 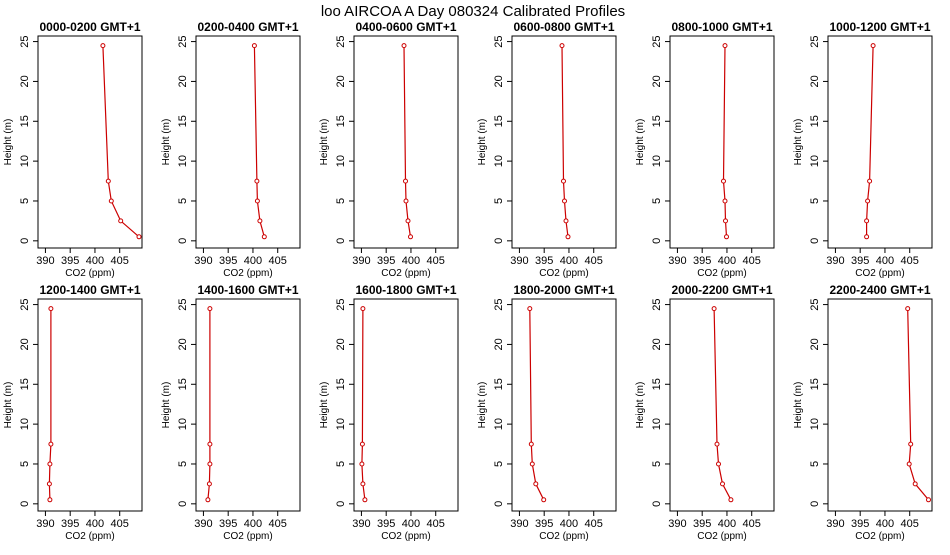 What do you see at coordinates (89, 290) in the screenshot?
I see `panel-title: 1200-1400 GMT+1` at bounding box center [89, 290].